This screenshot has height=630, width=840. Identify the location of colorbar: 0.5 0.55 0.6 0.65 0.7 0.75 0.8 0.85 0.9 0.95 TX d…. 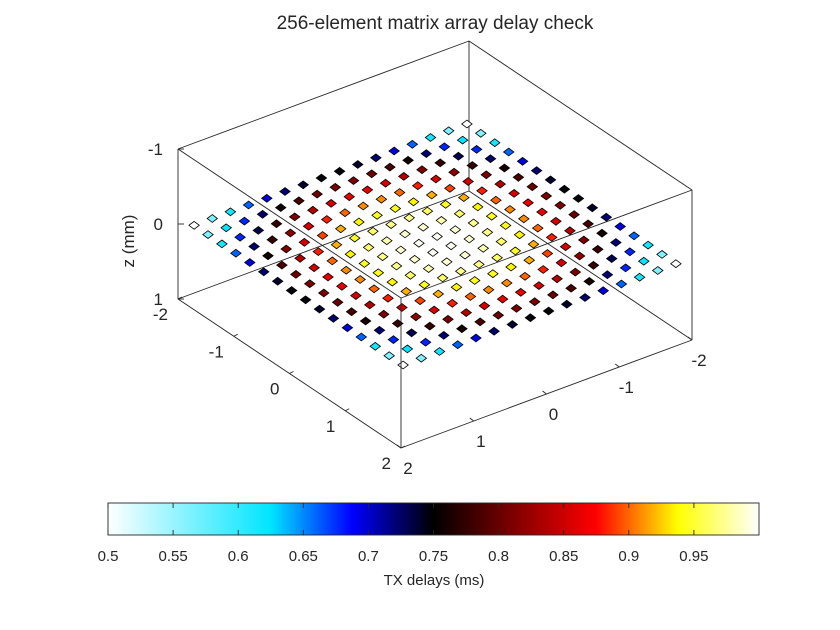
(429, 545).